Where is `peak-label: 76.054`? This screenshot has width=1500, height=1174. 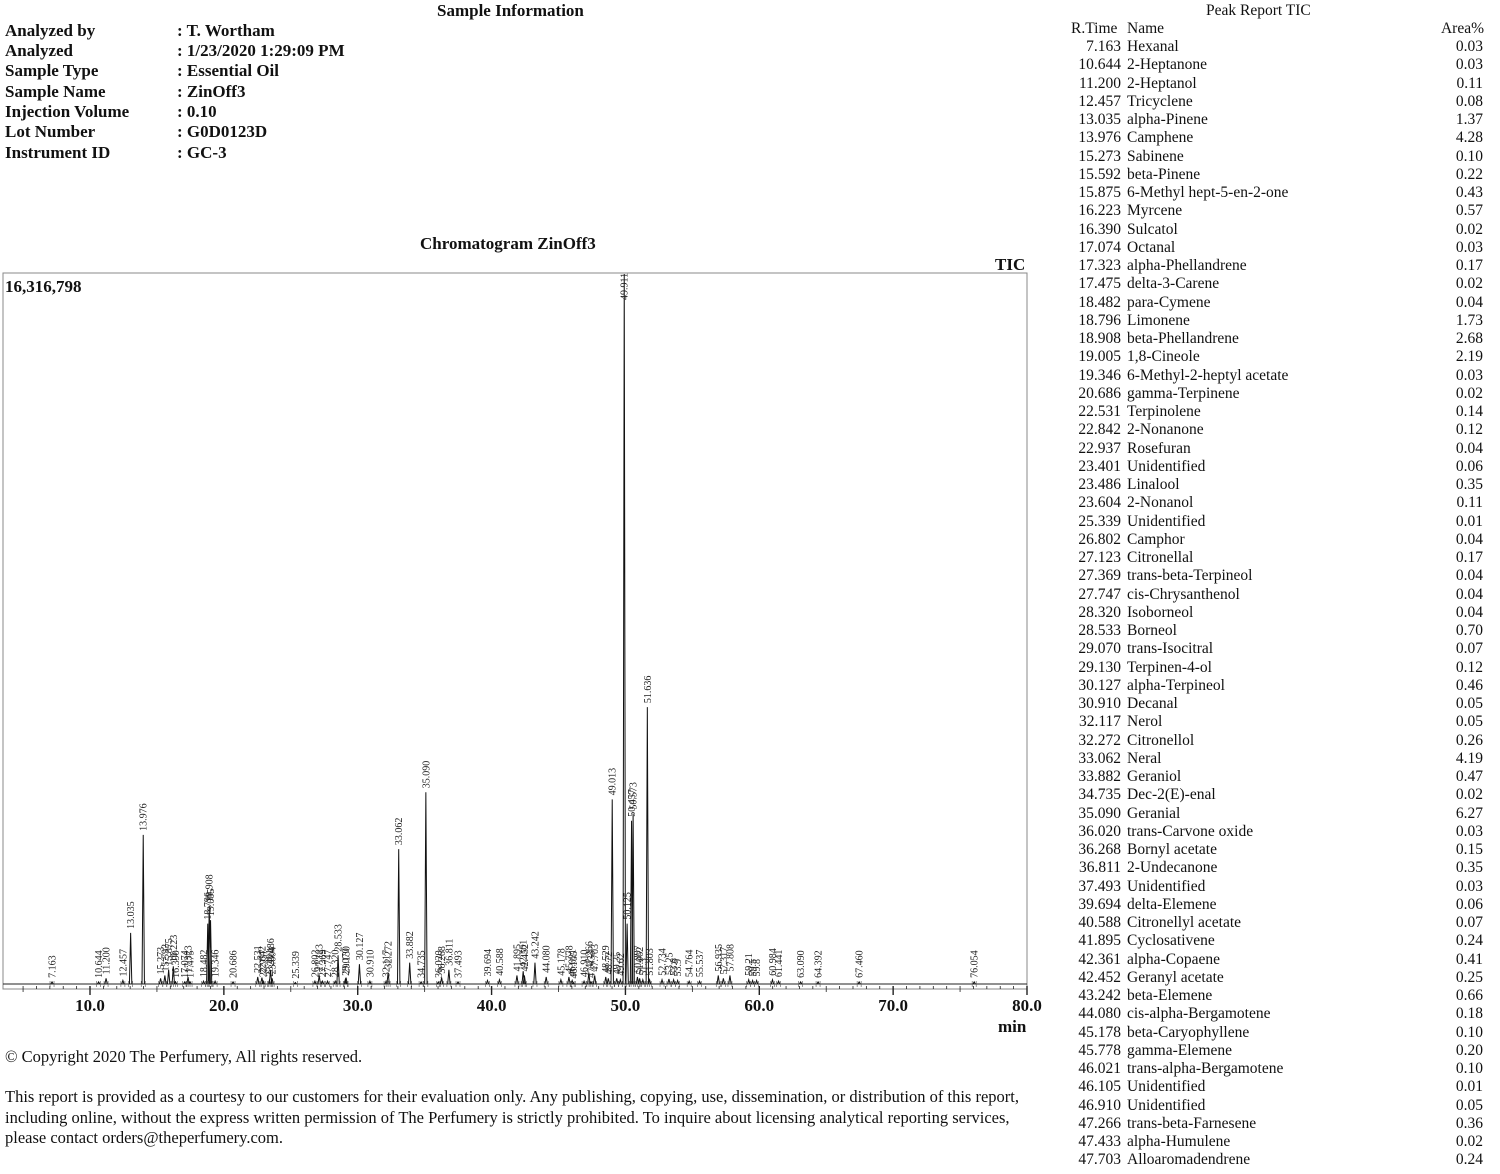 peak-label: 76.054 is located at coordinates (975, 964).